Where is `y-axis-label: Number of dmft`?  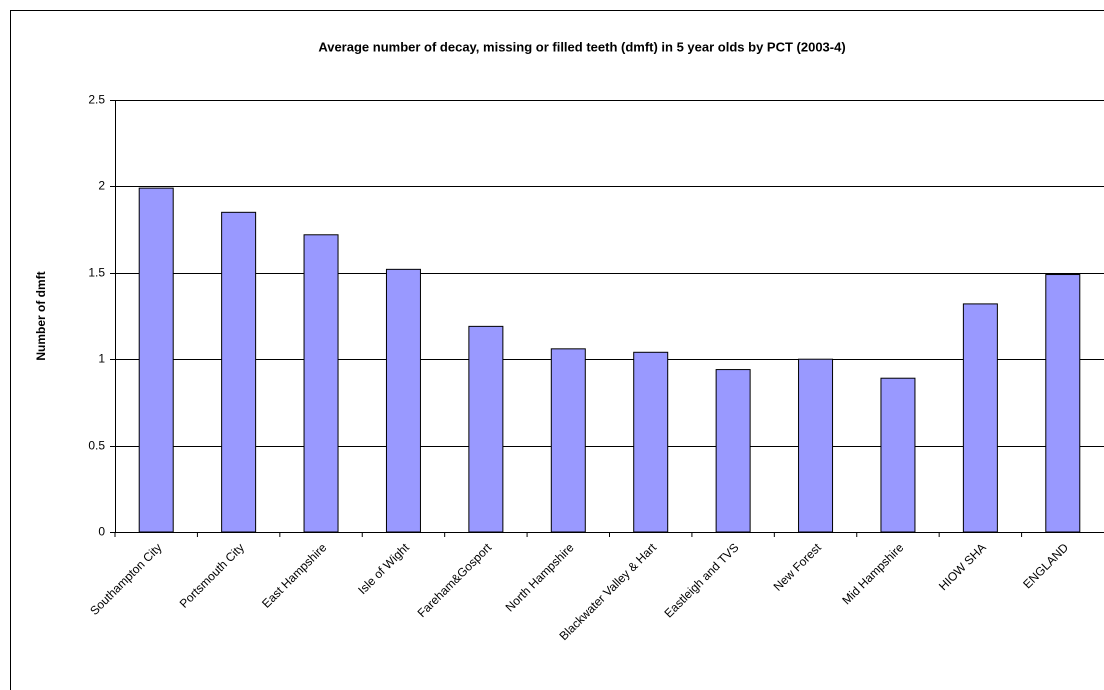
y-axis-label: Number of dmft is located at coordinates (41, 315).